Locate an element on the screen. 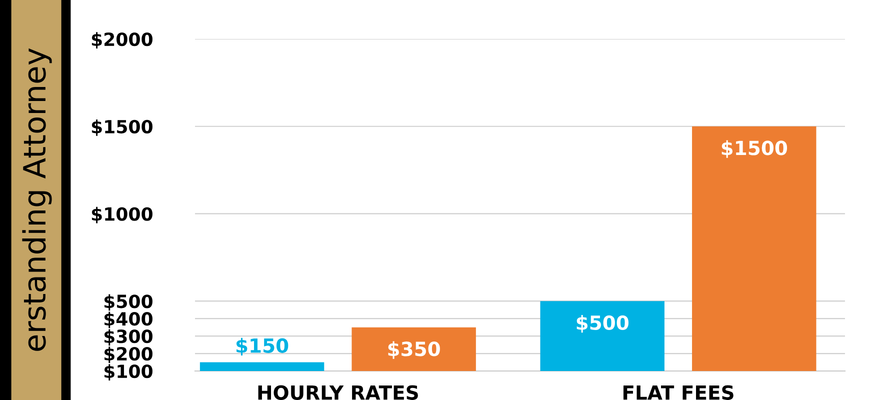 The height and width of the screenshot is (400, 870). data-label: $500 is located at coordinates (602, 323).